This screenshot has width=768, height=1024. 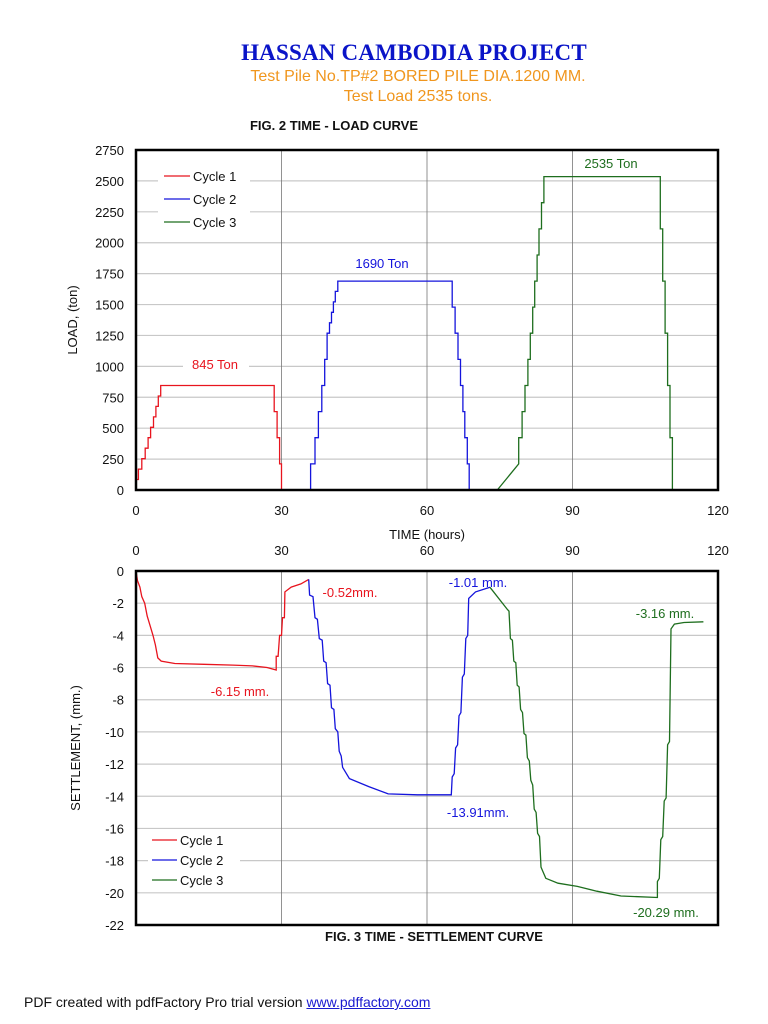 What do you see at coordinates (118, 700) in the screenshot?
I see `y-tick-label: -8` at bounding box center [118, 700].